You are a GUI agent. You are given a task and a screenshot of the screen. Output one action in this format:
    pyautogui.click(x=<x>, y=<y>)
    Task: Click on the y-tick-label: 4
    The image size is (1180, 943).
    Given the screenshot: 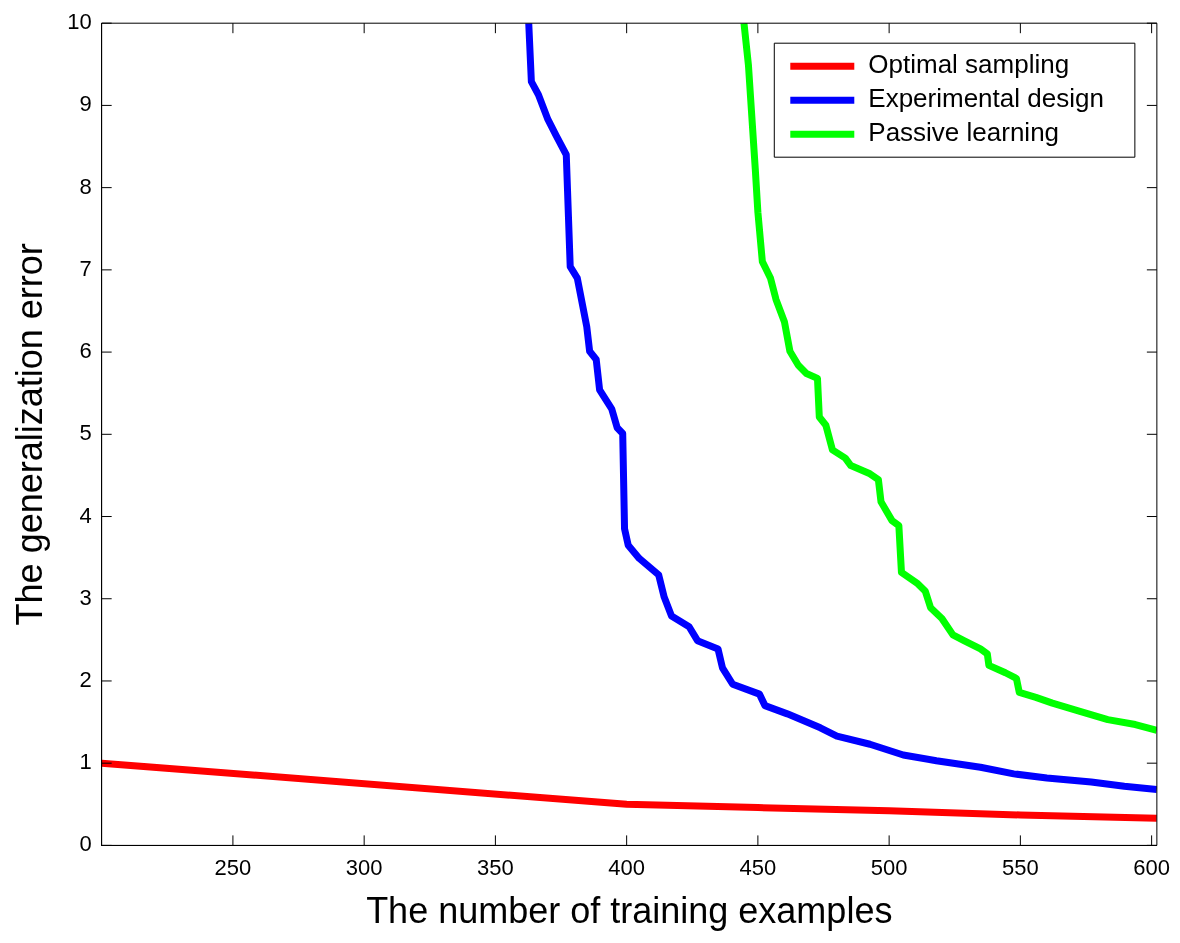 What is the action you would take?
    pyautogui.click(x=85, y=515)
    